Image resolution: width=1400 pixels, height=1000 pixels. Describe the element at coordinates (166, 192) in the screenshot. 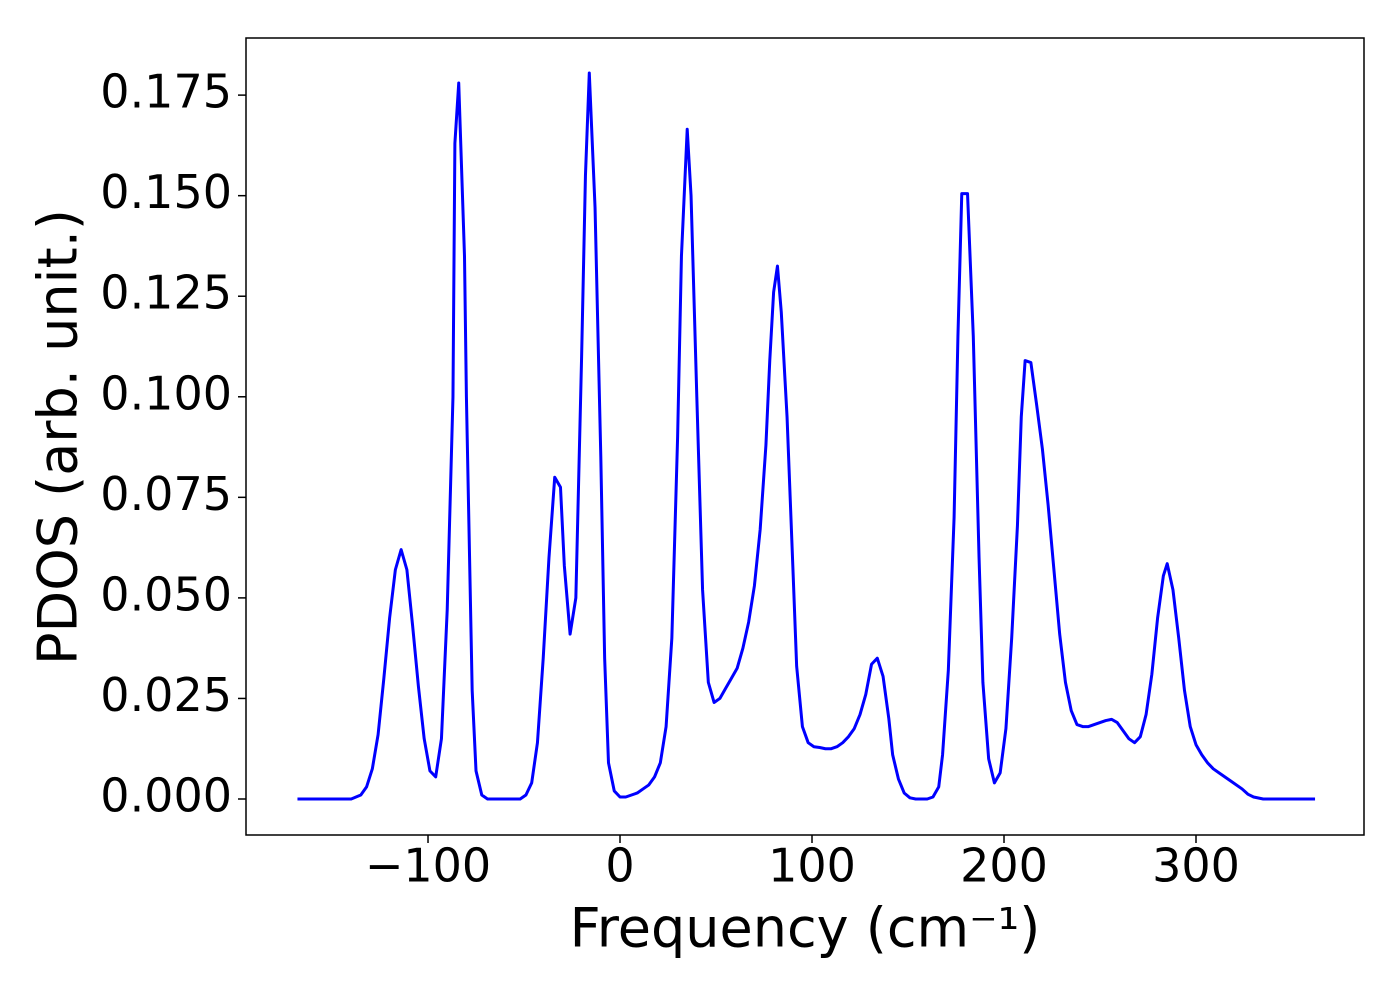

I see `y-tick-label: 0.150` at that location.